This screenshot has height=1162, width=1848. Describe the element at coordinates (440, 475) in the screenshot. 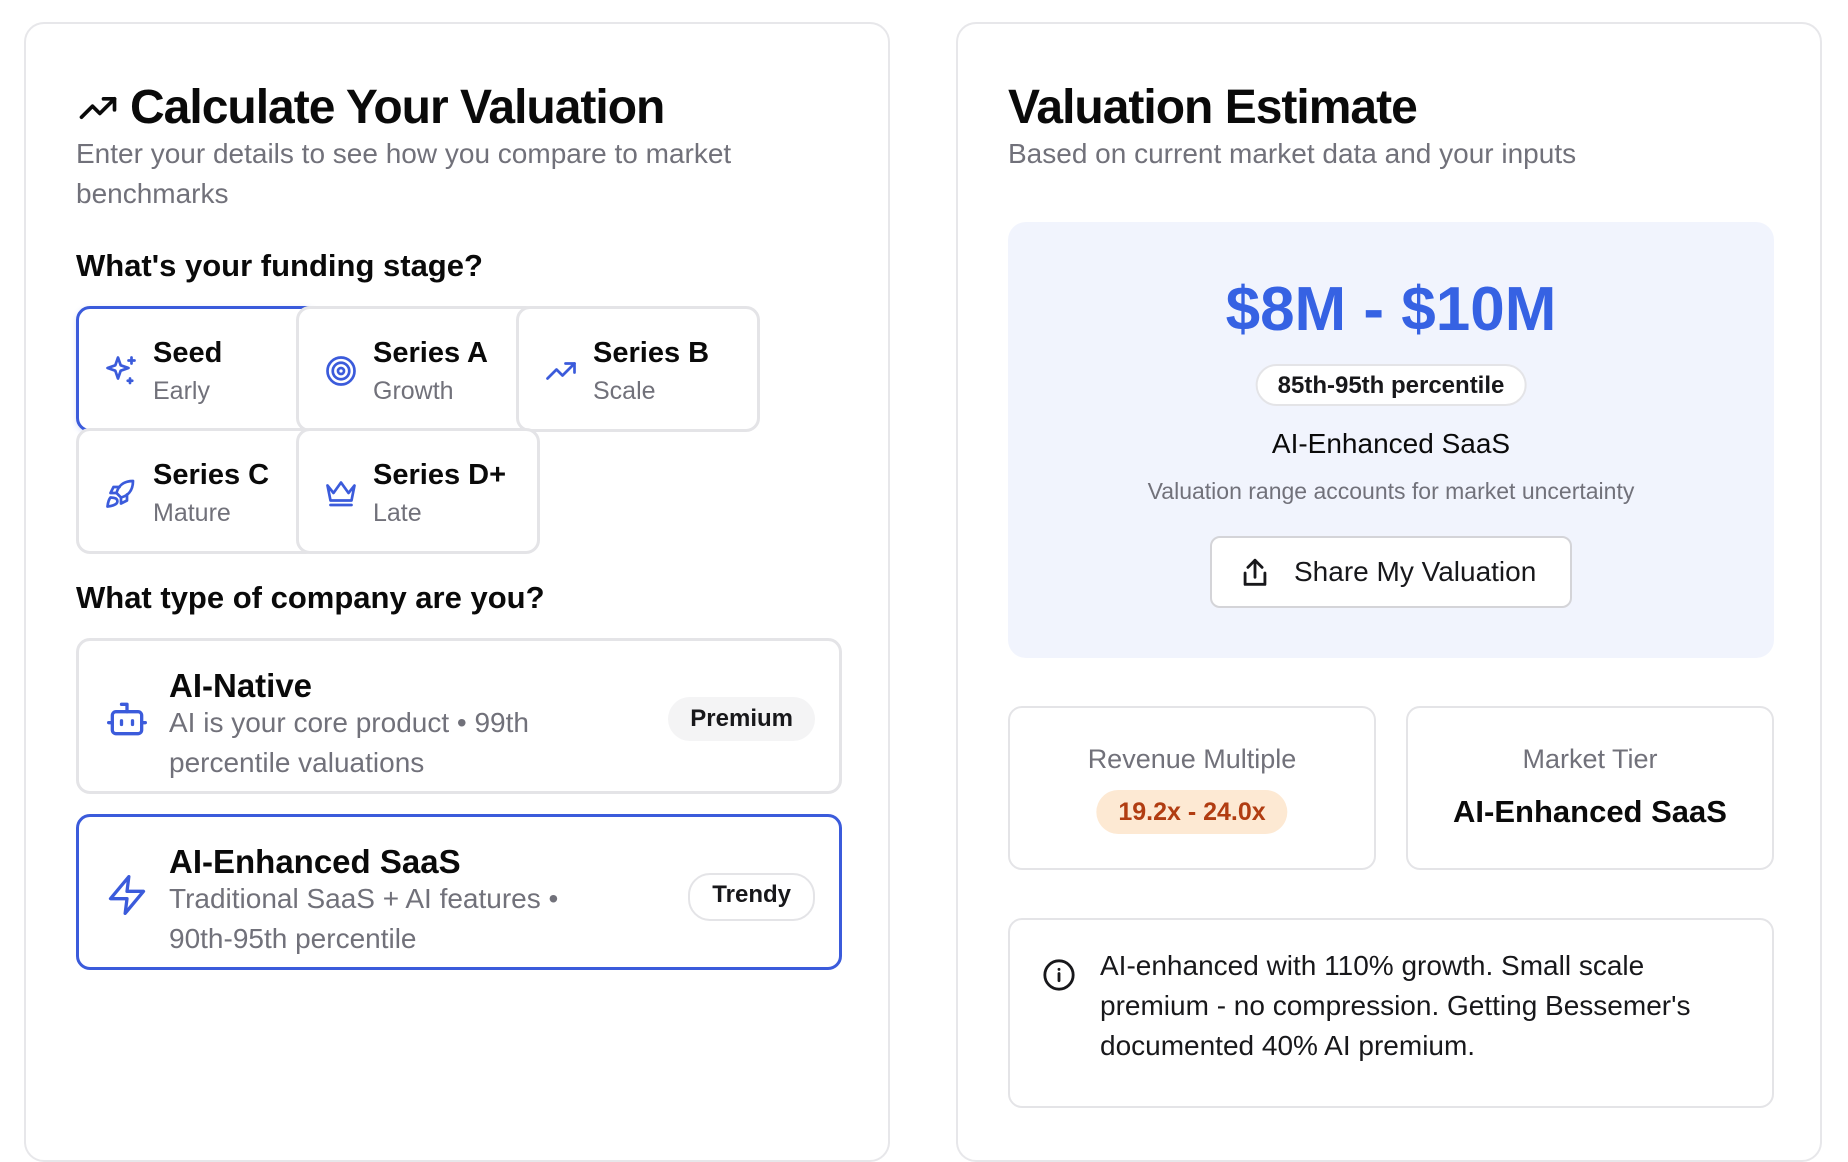

I see `stage-name: Series D+` at that location.